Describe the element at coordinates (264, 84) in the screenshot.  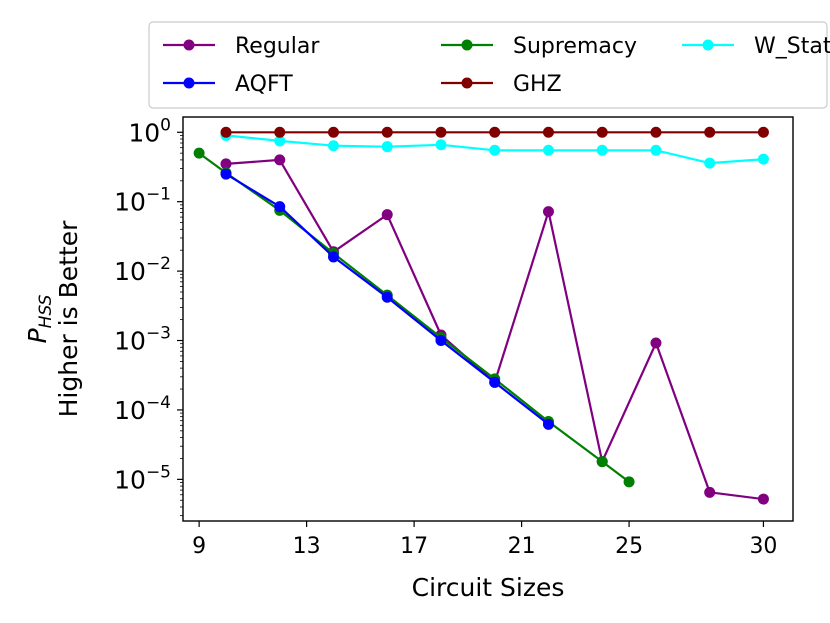
I see `legend-label: AQFT` at that location.